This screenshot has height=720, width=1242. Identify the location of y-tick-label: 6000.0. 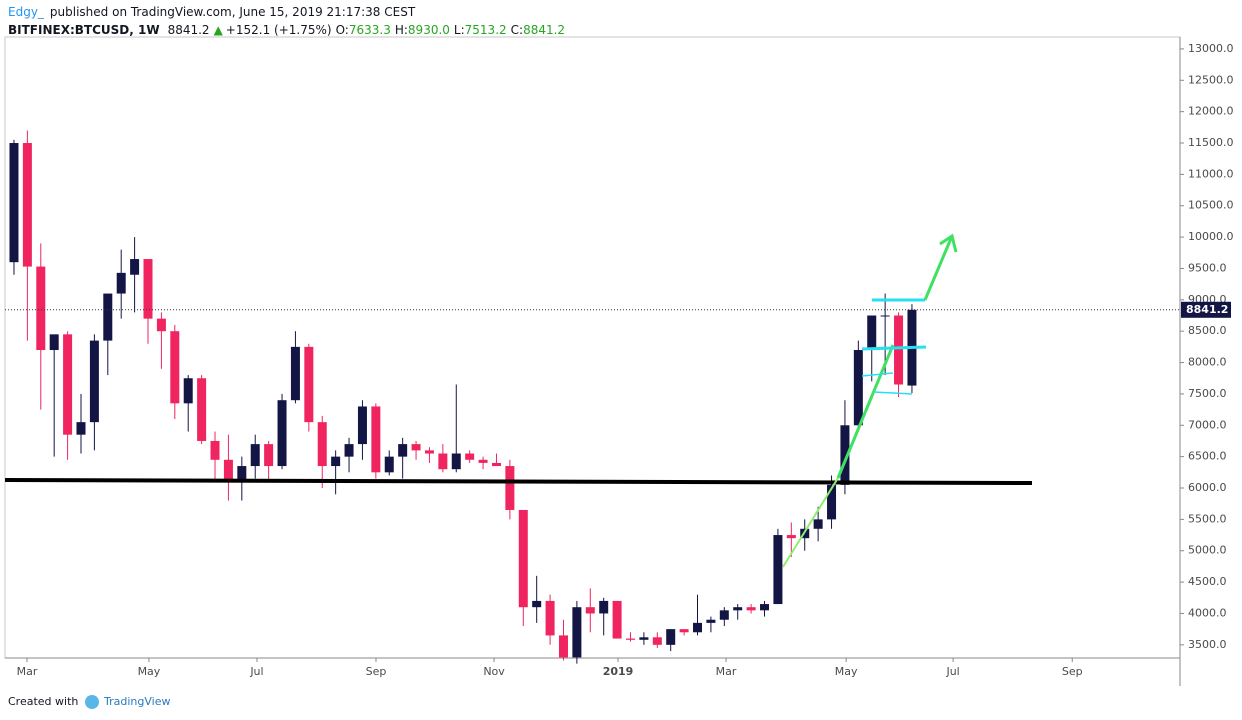
(1207, 487).